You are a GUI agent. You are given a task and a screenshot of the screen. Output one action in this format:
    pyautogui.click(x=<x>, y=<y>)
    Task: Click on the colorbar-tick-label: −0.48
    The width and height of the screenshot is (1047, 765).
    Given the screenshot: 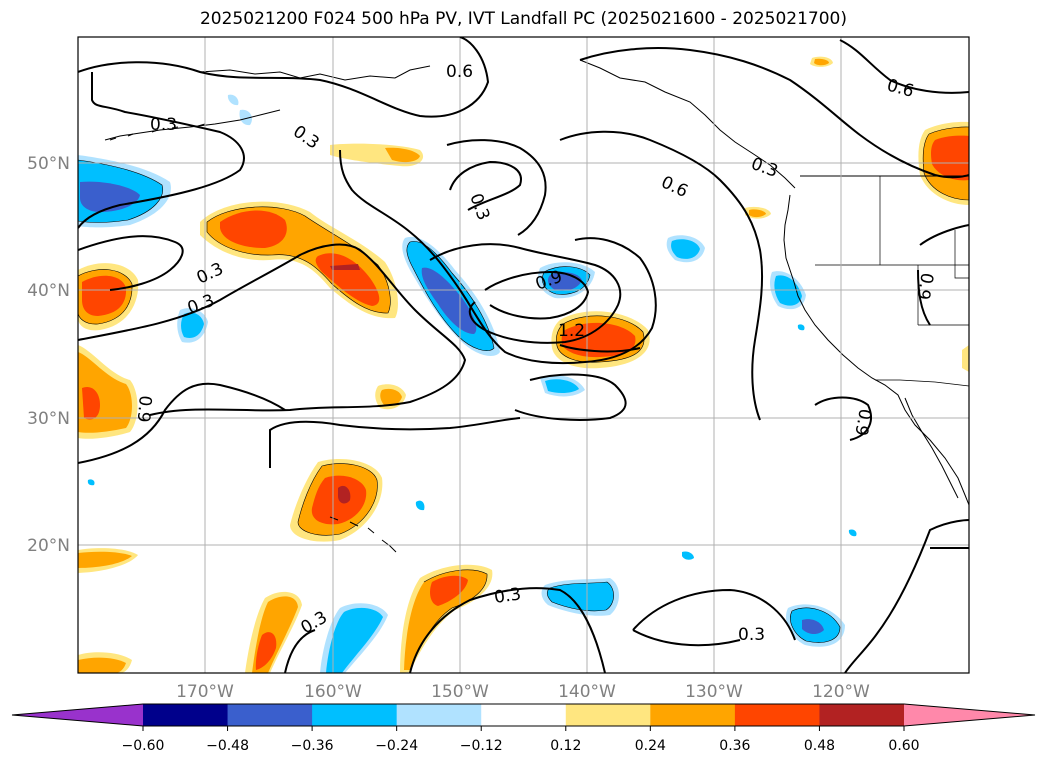 What is the action you would take?
    pyautogui.click(x=227, y=746)
    